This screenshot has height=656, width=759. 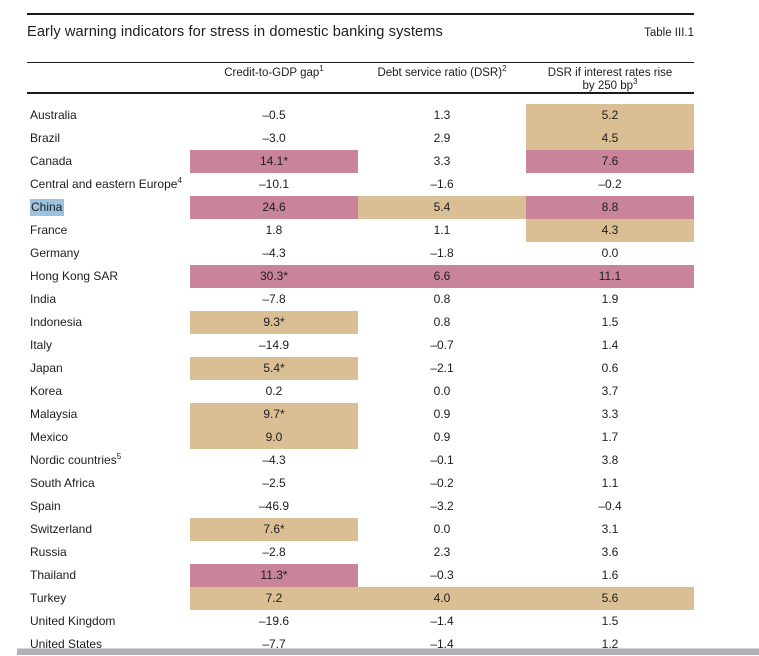 I want to click on country-label: Hong Kong SAR, so click(x=108, y=276).